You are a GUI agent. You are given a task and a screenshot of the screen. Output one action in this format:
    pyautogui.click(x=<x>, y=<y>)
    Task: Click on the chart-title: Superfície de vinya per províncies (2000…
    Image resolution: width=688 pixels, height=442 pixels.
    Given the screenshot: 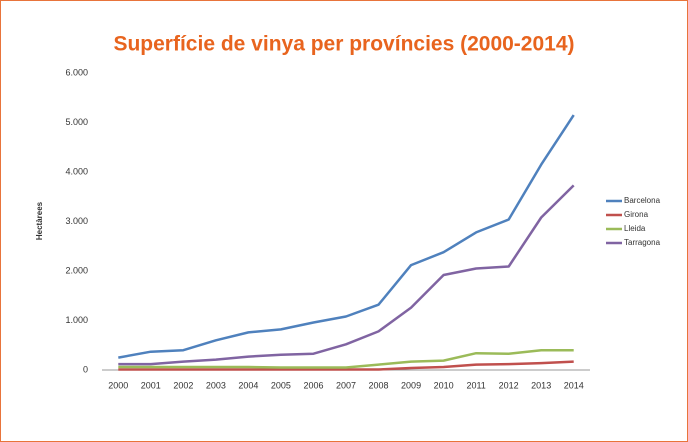 What is the action you would take?
    pyautogui.click(x=343, y=44)
    